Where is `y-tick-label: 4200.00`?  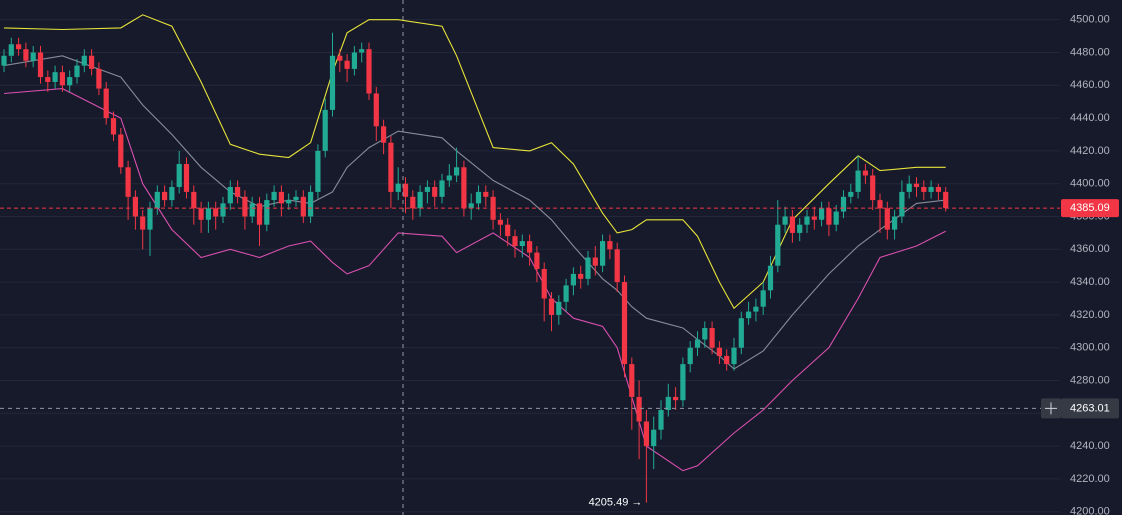
y-tick-label: 4200.00 is located at coordinates (1090, 510).